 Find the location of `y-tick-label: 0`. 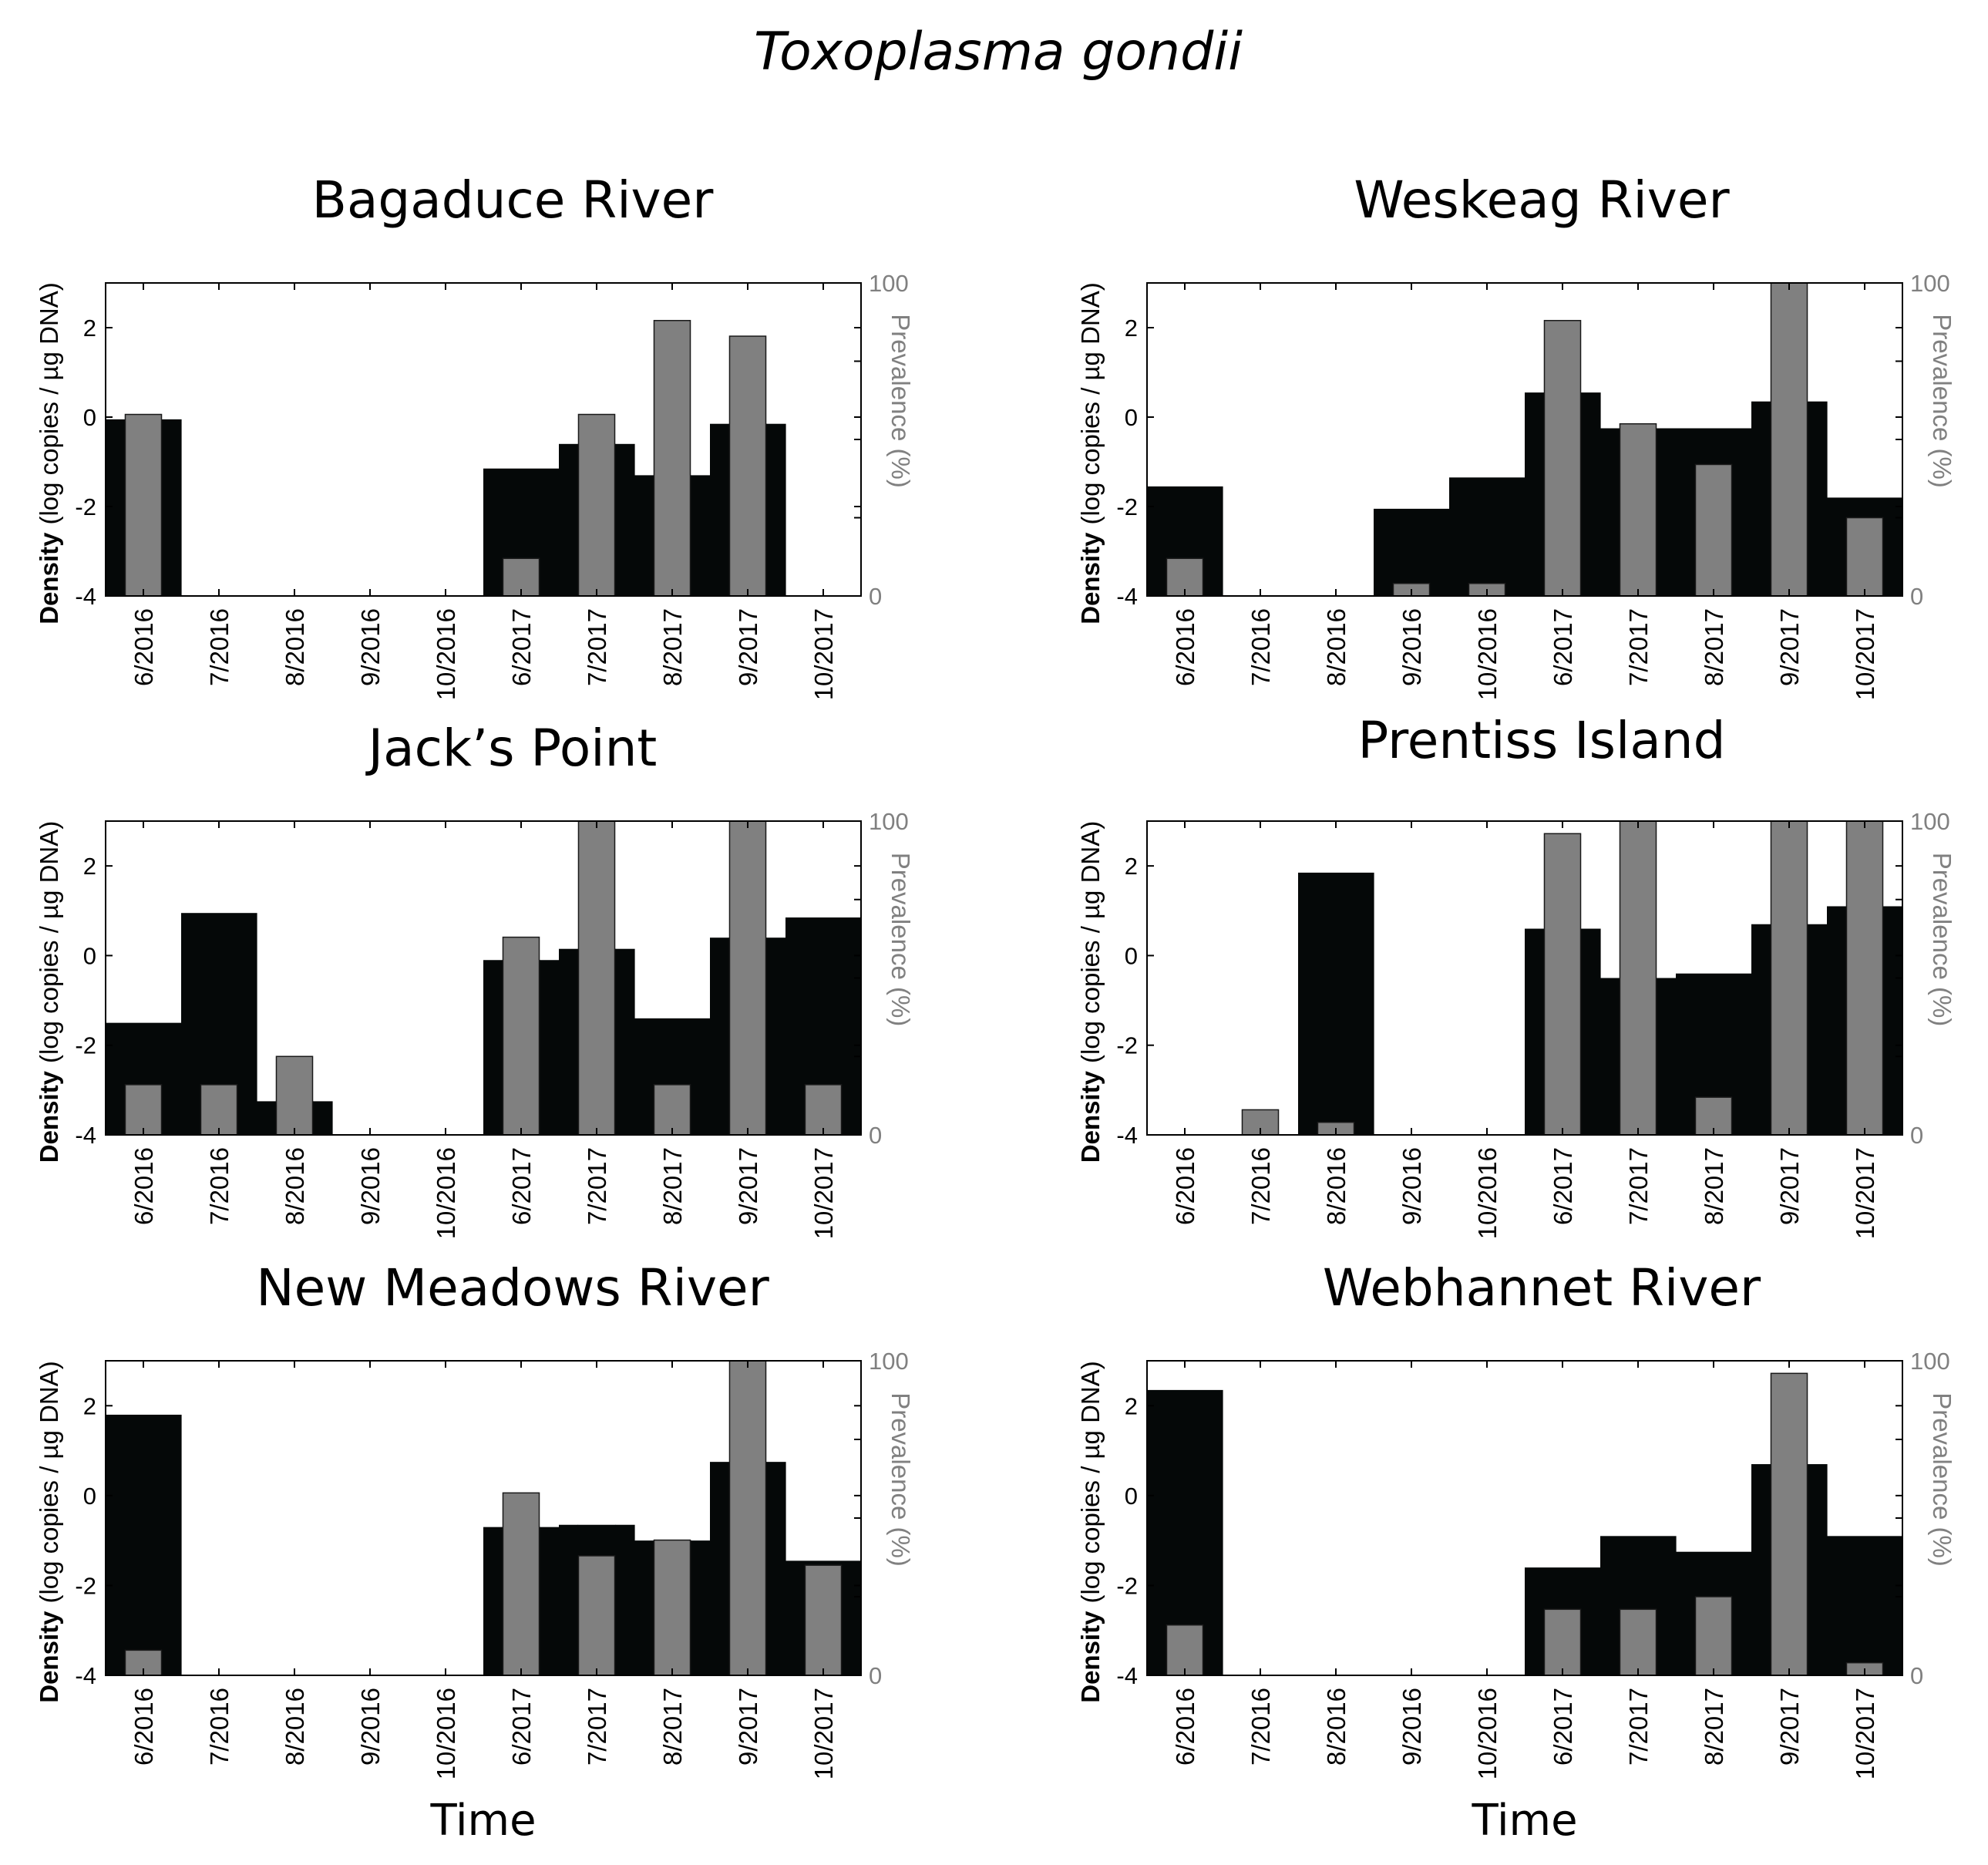

y-tick-label: 0 is located at coordinates (89, 417).